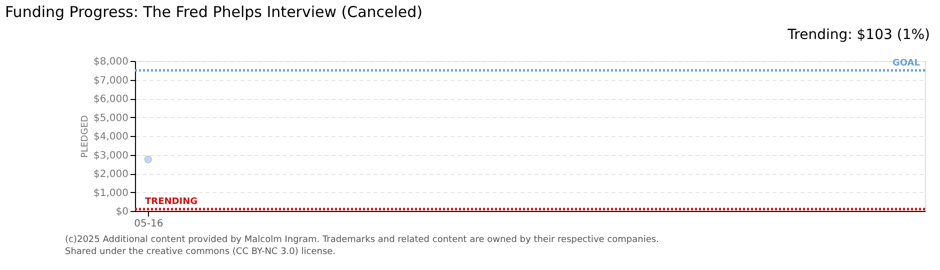 The image size is (940, 270). I want to click on text: (c)2025 Additional content provided by Malcolm Ingram. Trademarks and related content are owned by their respective companies., so click(362, 240).